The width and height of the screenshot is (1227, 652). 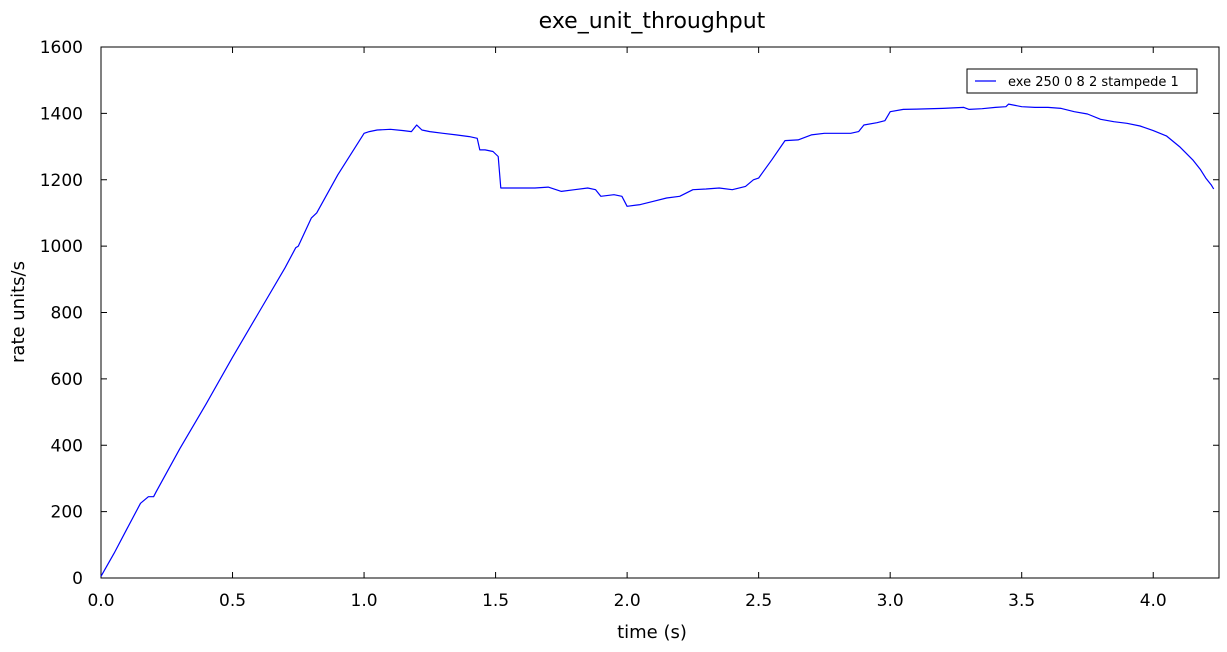 What do you see at coordinates (495, 601) in the screenshot?
I see `x-tick-label: 1.5` at bounding box center [495, 601].